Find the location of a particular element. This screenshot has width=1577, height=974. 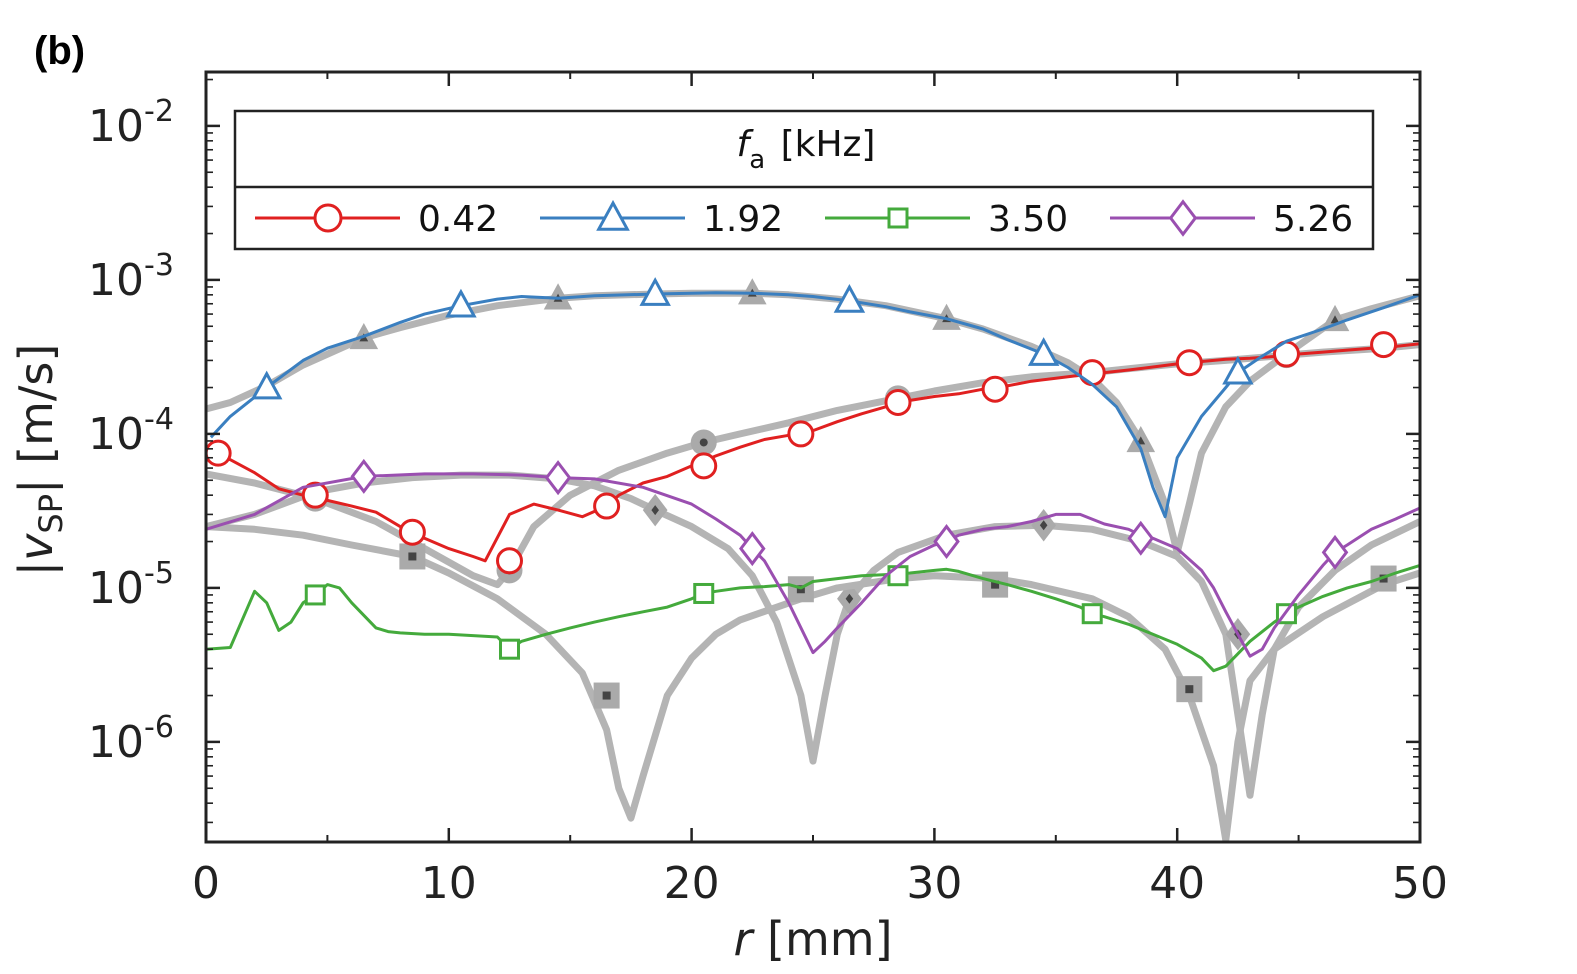

y-axis-label: |vSP| [m/s] is located at coordinates (39, 460).